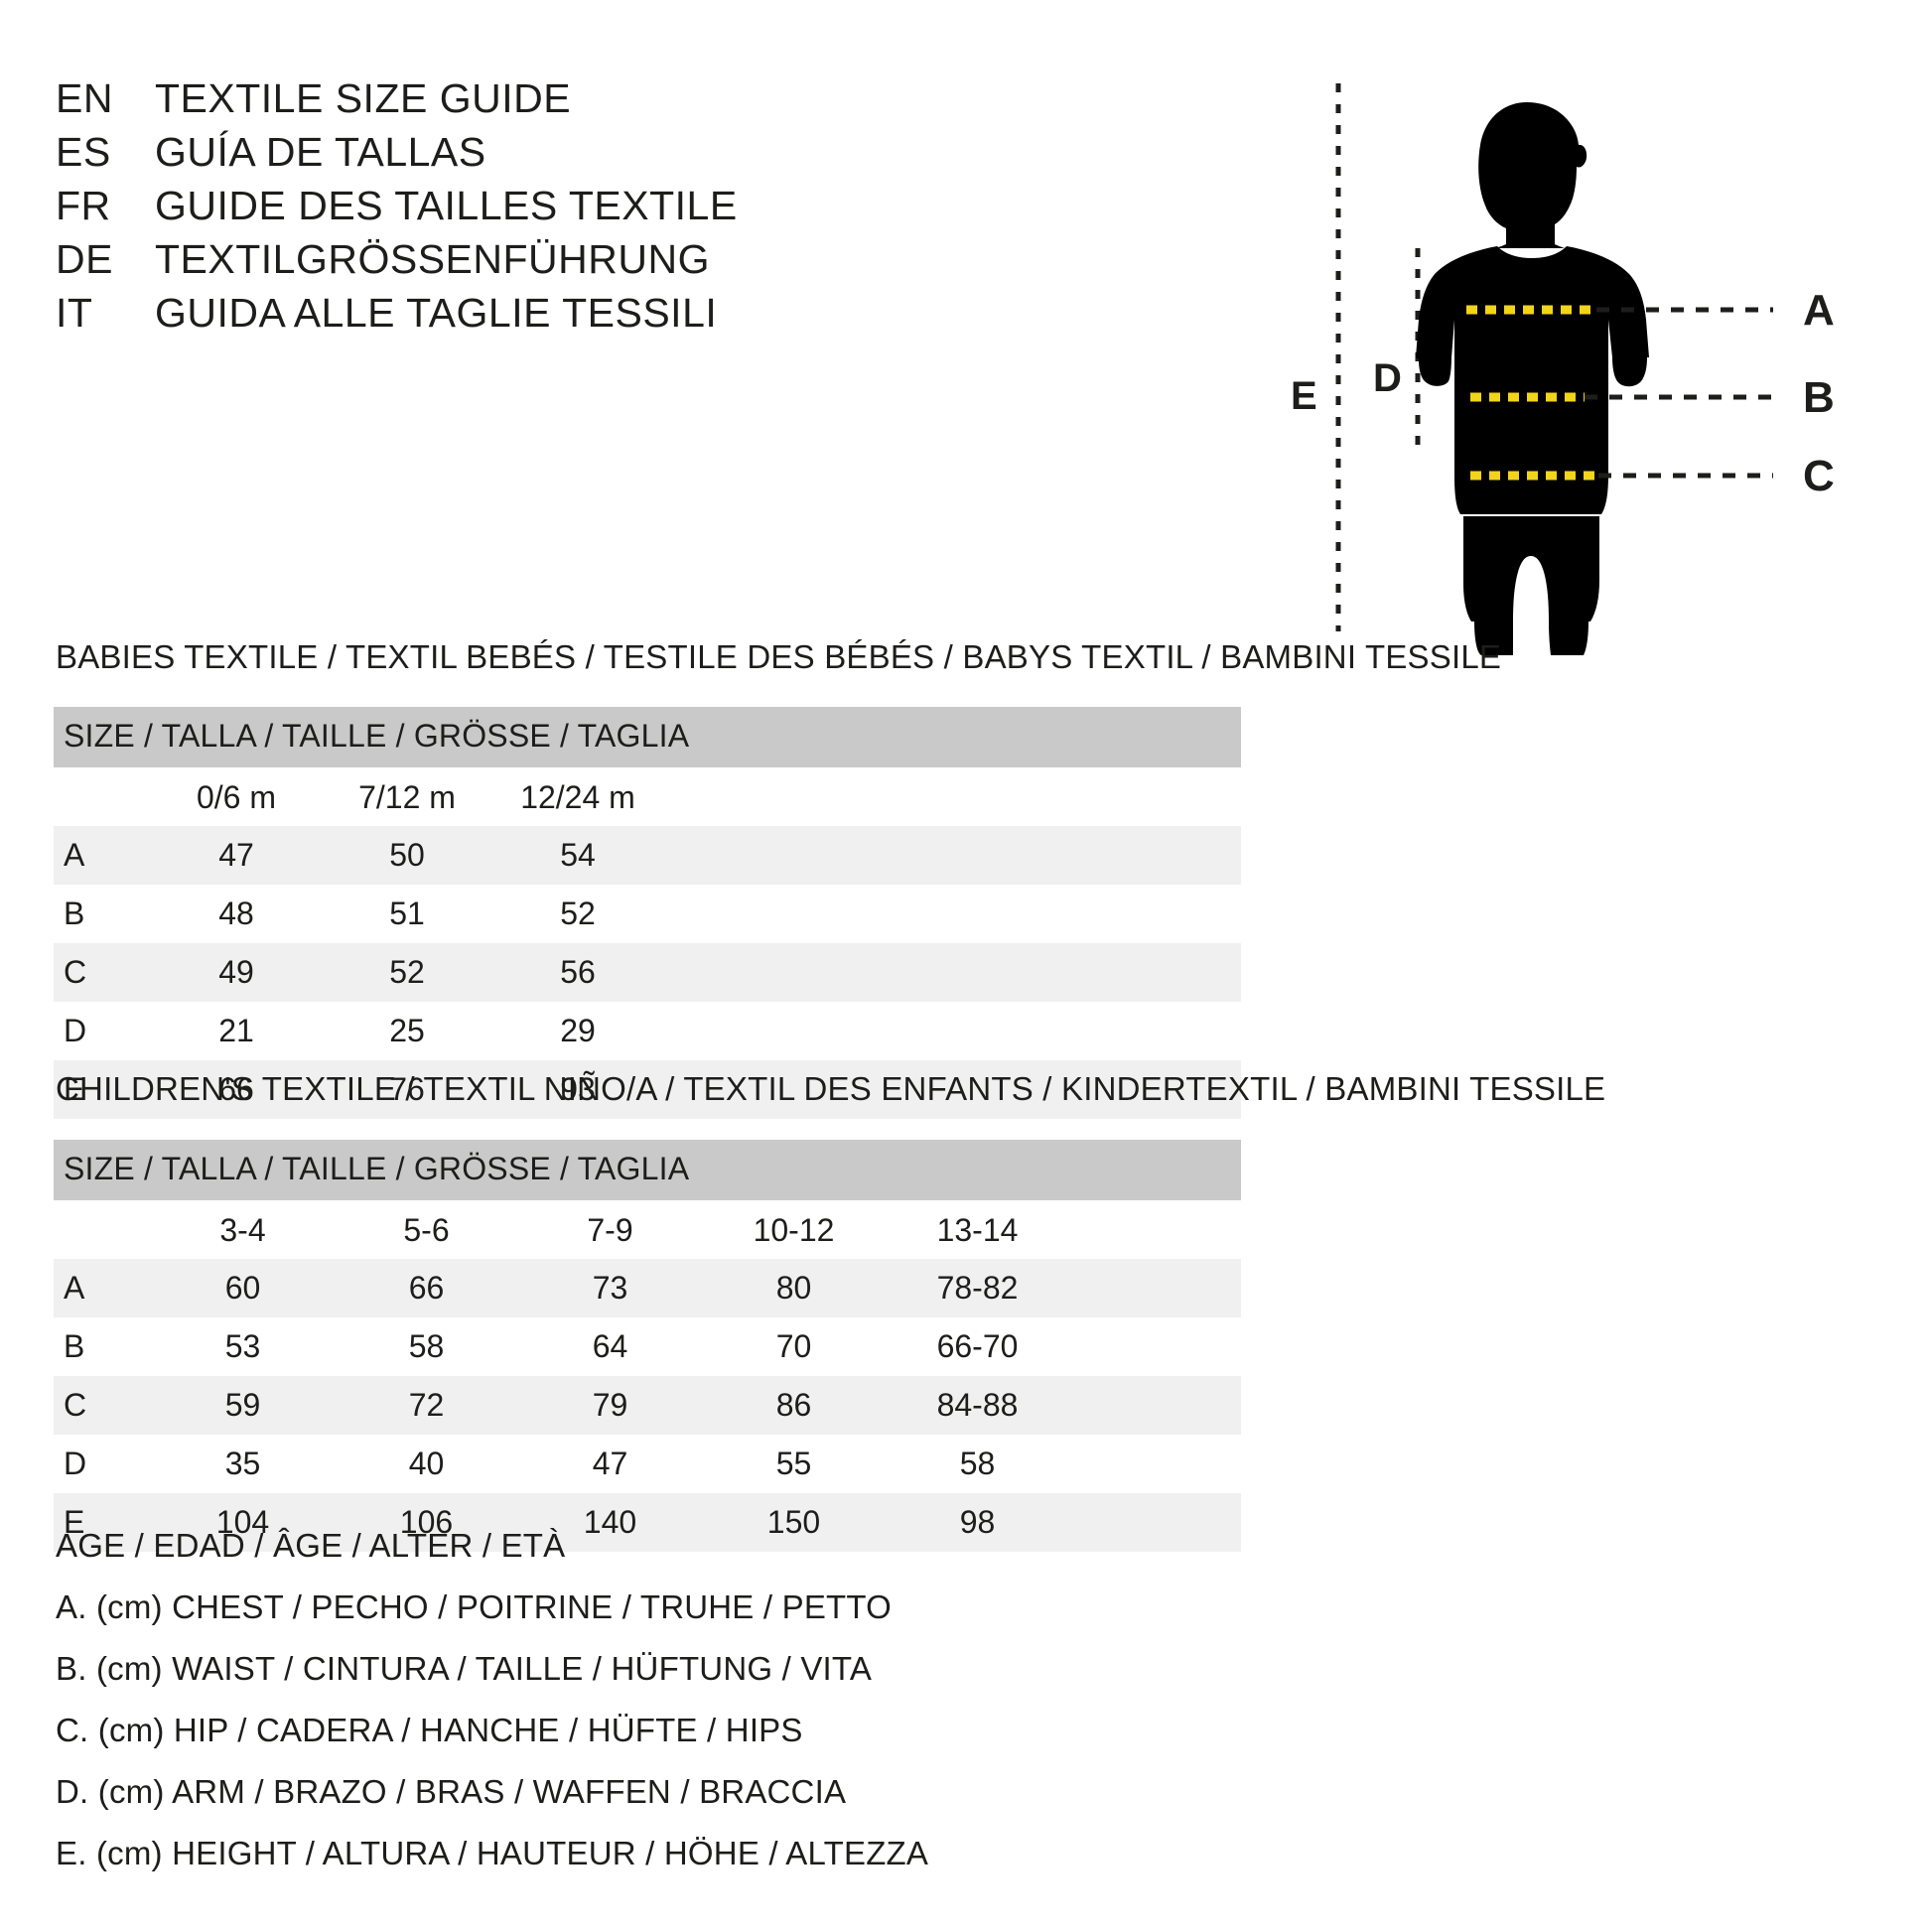  What do you see at coordinates (102, 1229) in the screenshot?
I see `children-corner-cell` at bounding box center [102, 1229].